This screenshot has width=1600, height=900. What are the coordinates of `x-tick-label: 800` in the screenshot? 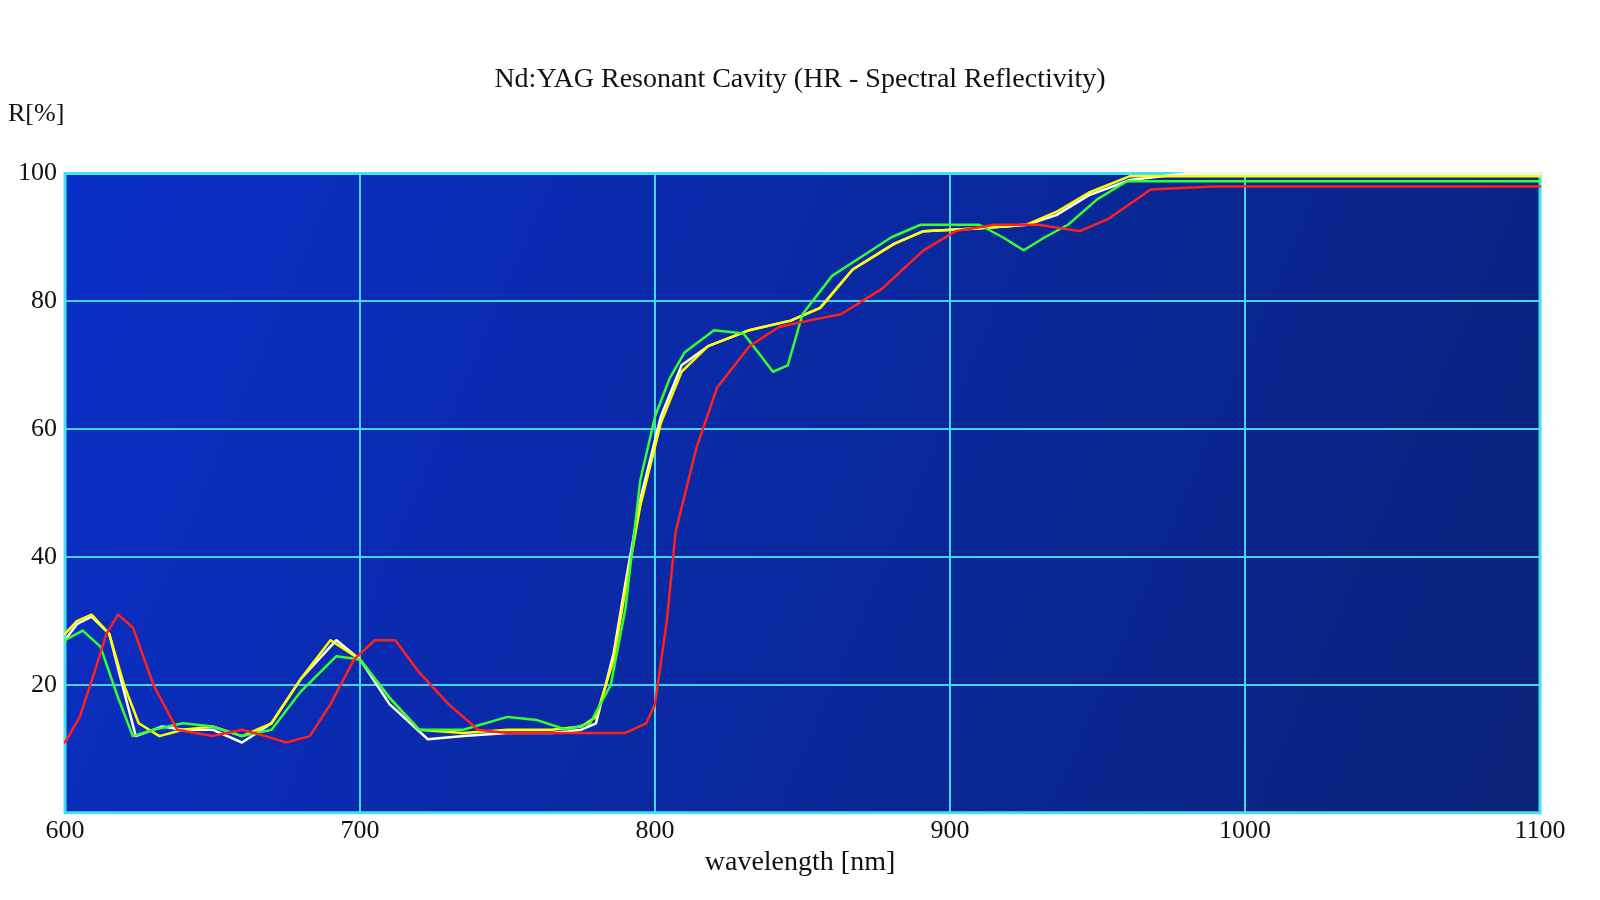 It's located at (655, 830).